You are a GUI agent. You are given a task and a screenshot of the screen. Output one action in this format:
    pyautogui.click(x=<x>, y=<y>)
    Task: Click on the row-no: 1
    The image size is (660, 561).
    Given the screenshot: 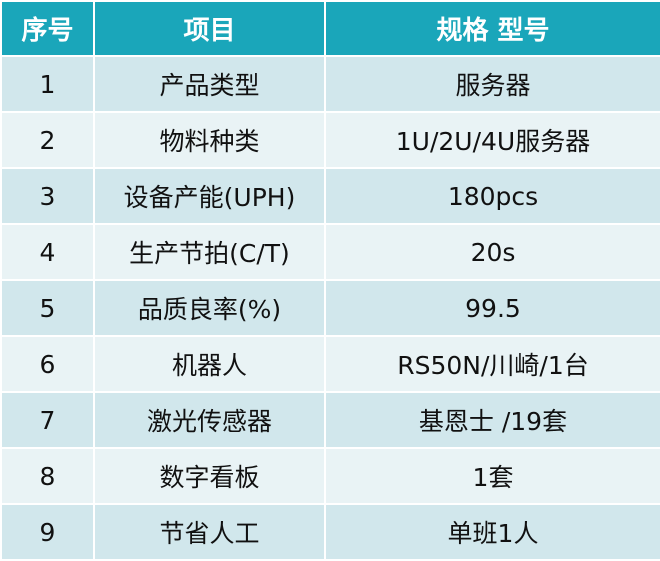 What is the action you would take?
    pyautogui.click(x=47, y=84)
    